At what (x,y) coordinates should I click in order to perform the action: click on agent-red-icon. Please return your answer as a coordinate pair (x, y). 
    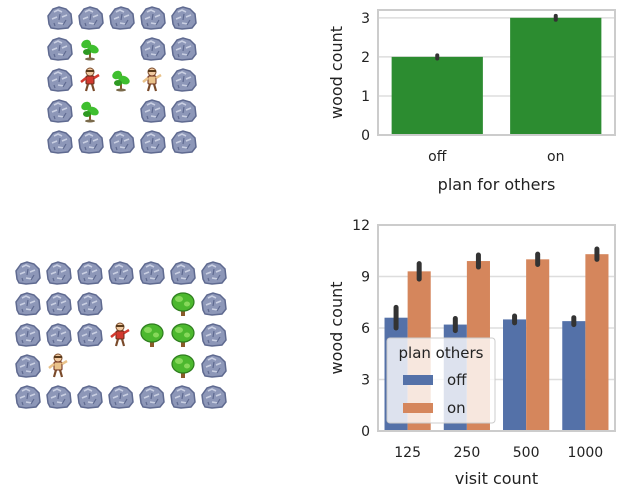
    Looking at the image, I should click on (120, 334).